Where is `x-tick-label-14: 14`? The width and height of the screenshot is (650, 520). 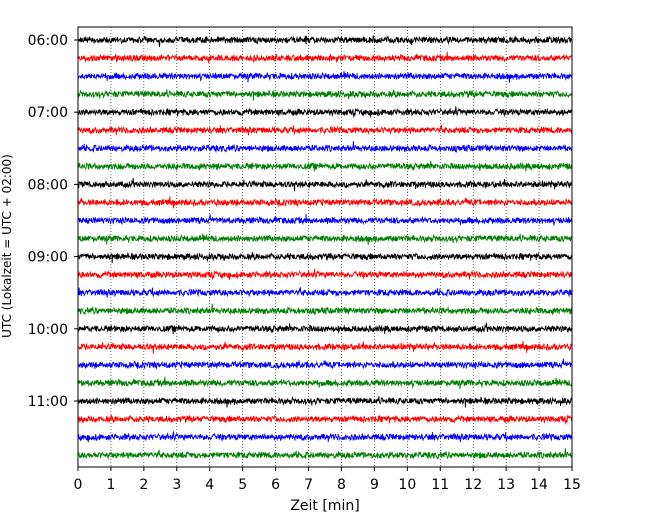 x-tick-label-14: 14 is located at coordinates (539, 485).